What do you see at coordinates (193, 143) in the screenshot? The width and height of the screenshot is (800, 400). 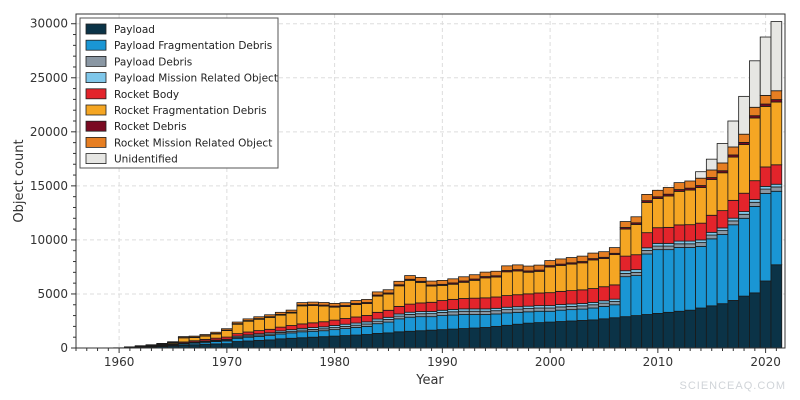 I see `legend-label: Rocket Mission Related Object` at bounding box center [193, 143].